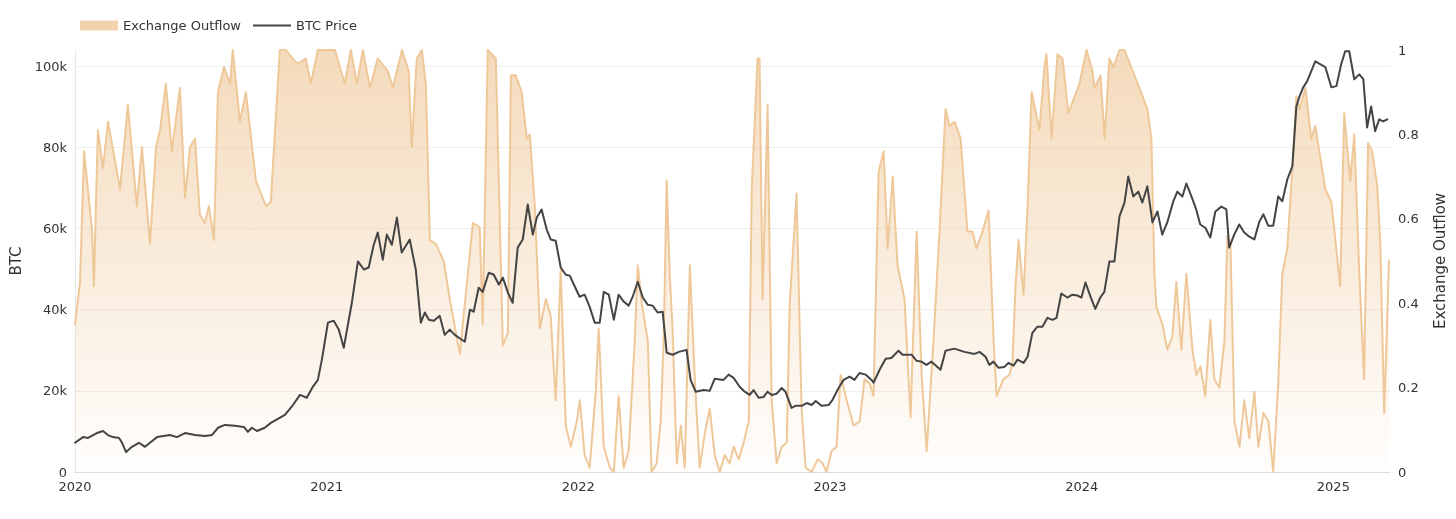  Describe the element at coordinates (55, 229) in the screenshot. I see `y-tick-label: 60k` at that location.